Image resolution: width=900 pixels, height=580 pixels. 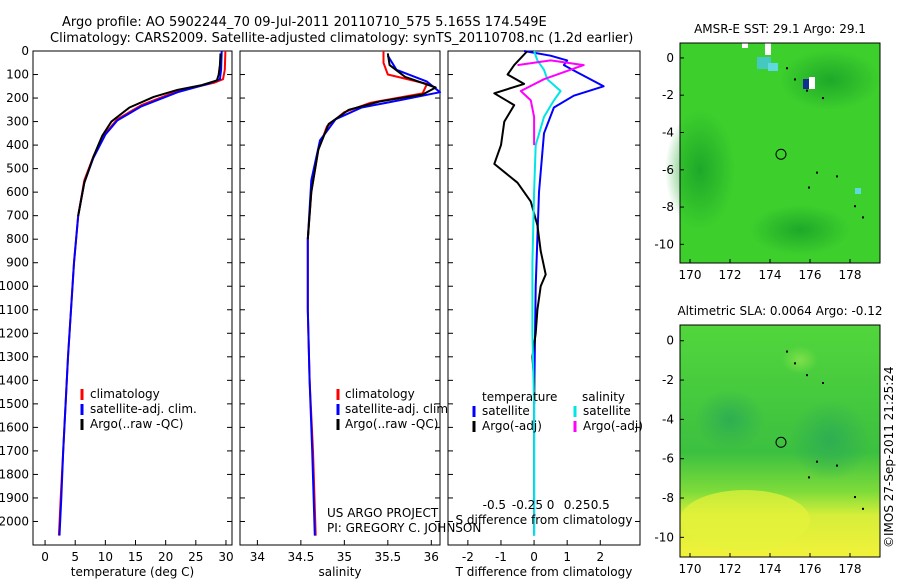 What do you see at coordinates (17, 216) in the screenshot?
I see `y-tick-label: 700` at bounding box center [17, 216].